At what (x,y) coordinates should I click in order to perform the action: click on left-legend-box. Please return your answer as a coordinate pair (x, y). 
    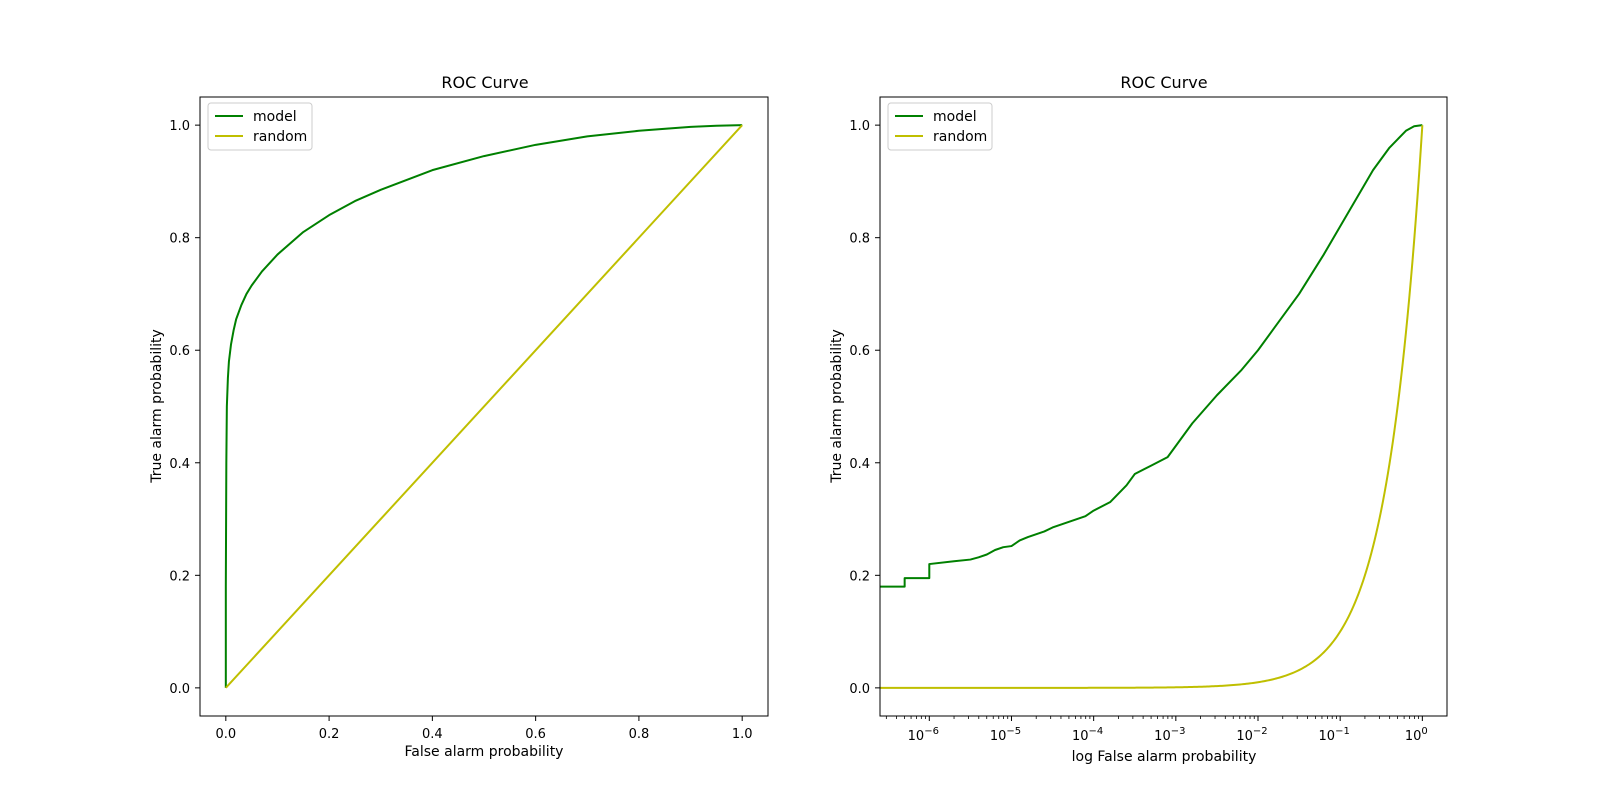
    Looking at the image, I should click on (260, 126).